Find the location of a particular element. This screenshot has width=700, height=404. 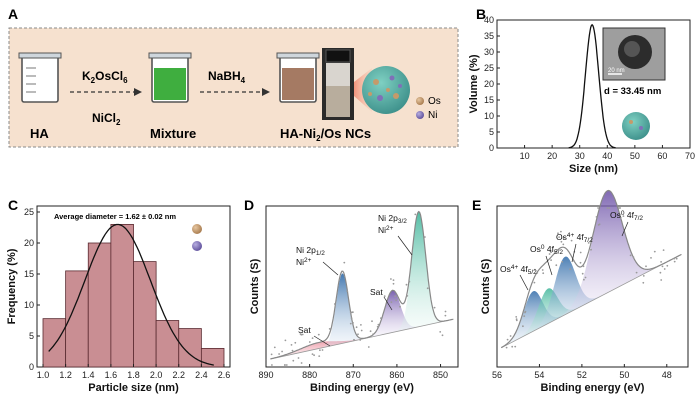

chart-d-peak-fill is located at coordinates (342, 310).